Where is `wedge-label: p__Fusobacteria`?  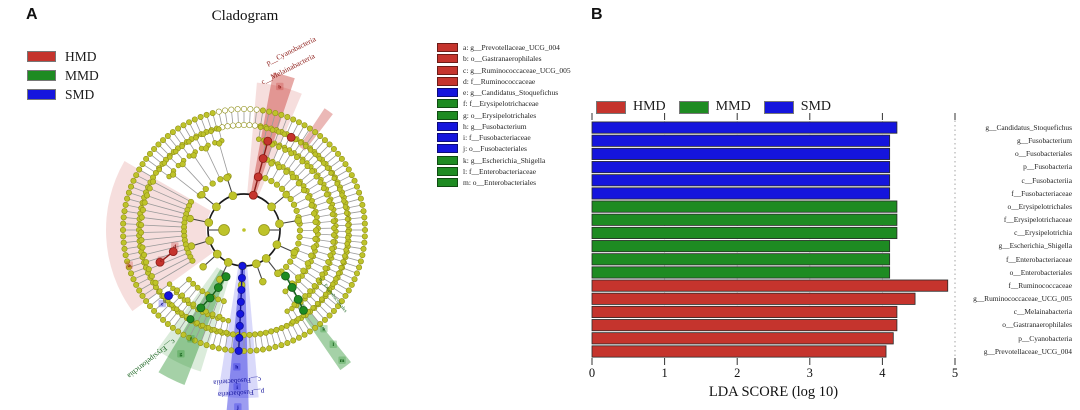
wedge-label: p__Fusobacteria is located at coordinates (241, 392).